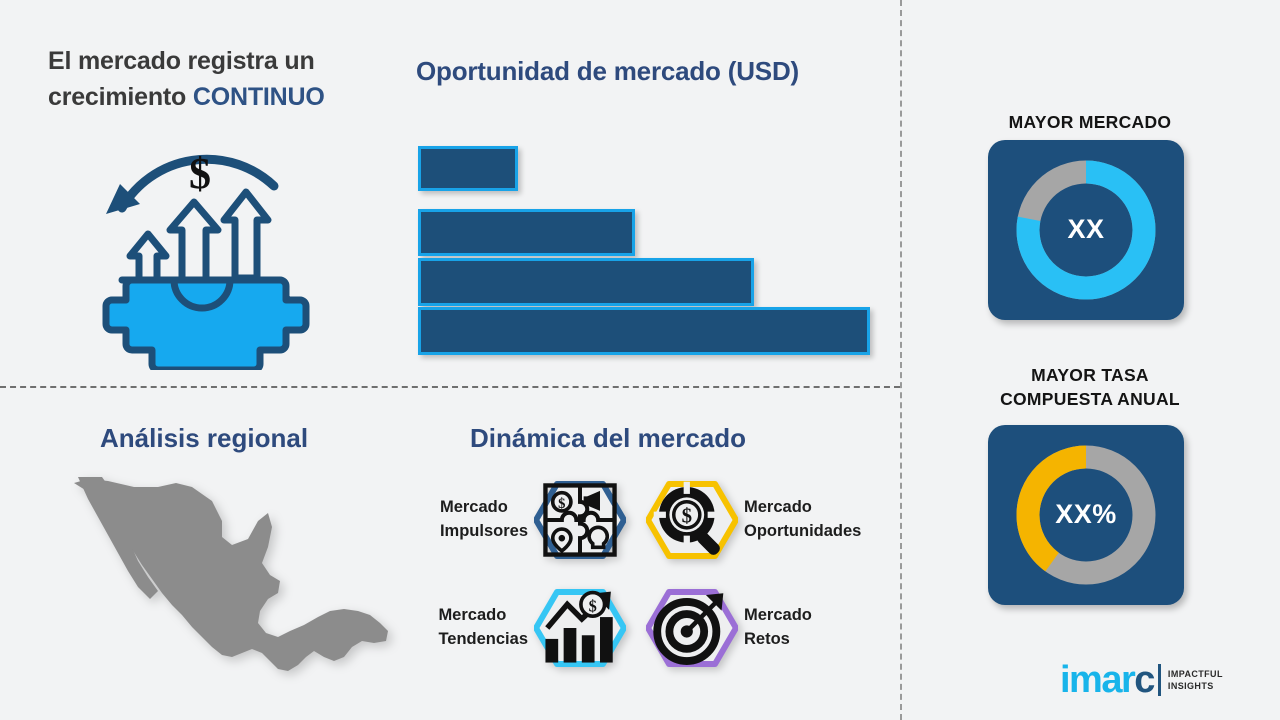 The width and height of the screenshot is (1280, 720). I want to click on largest-market-card: XX, so click(1086, 230).